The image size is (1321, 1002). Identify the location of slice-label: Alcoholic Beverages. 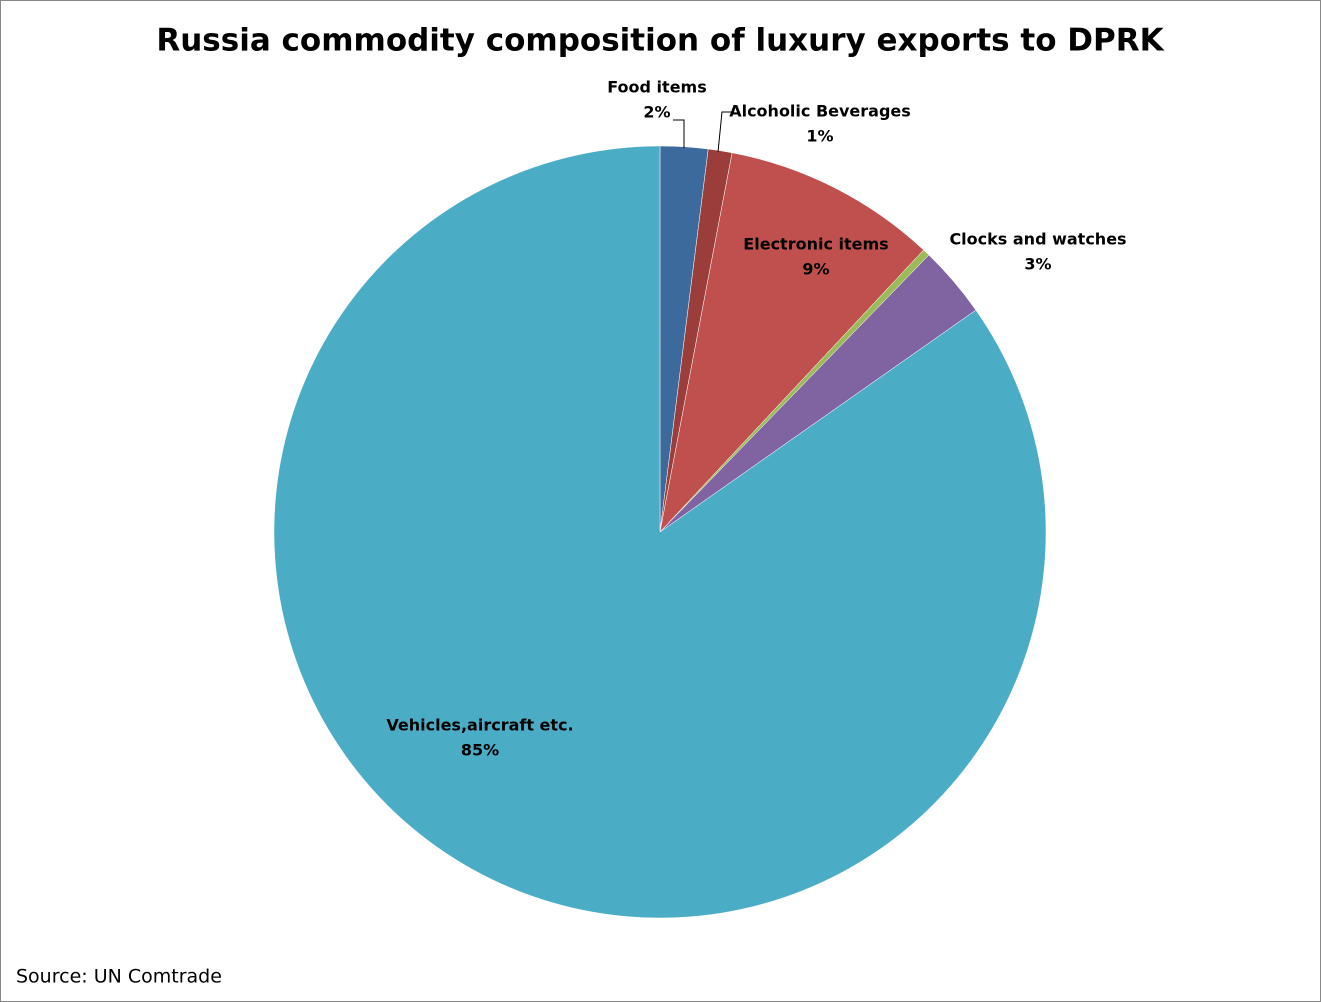
(820, 111).